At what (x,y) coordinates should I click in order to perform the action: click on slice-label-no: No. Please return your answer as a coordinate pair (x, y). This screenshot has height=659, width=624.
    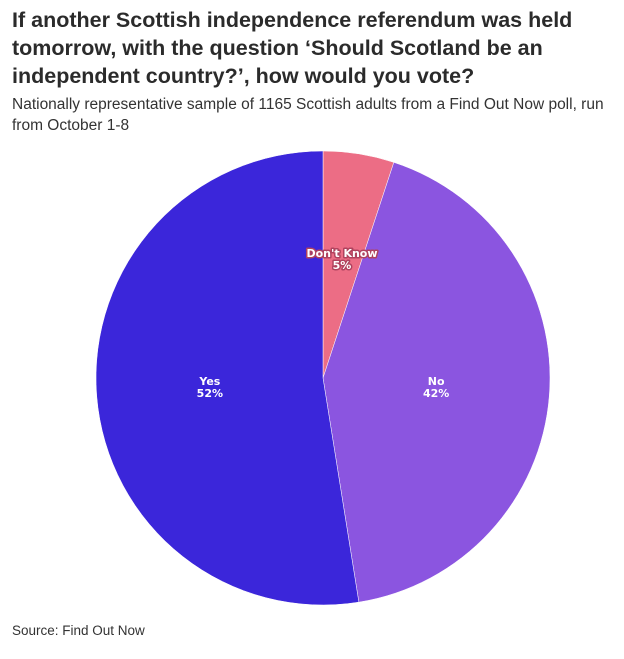
    Looking at the image, I should click on (436, 381).